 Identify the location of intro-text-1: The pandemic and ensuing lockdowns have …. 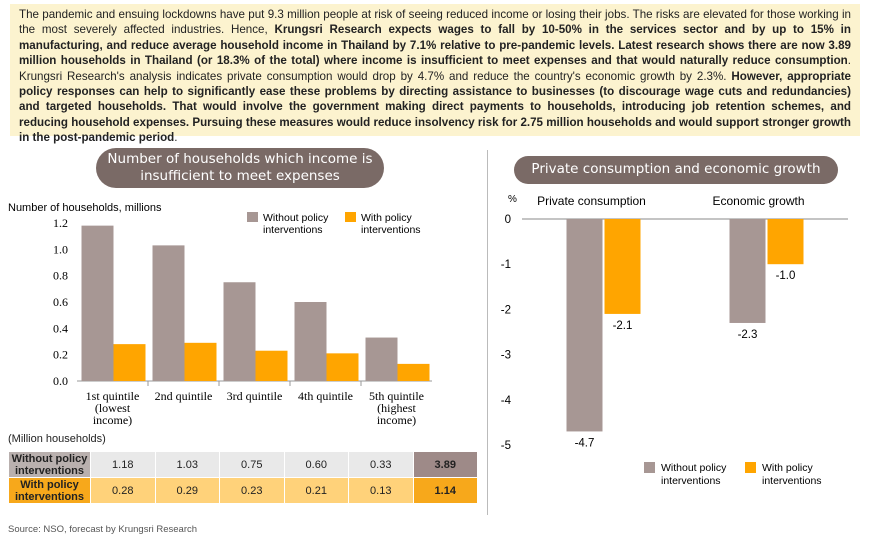
(435, 22).